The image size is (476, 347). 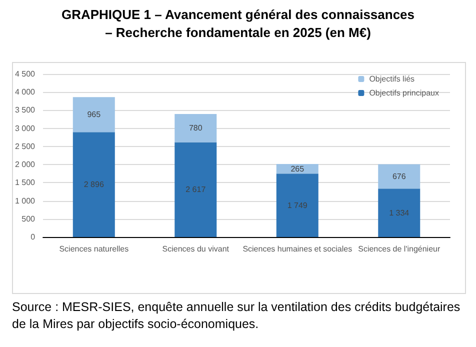 I want to click on y-tick-label: 2 500, so click(x=25, y=146).